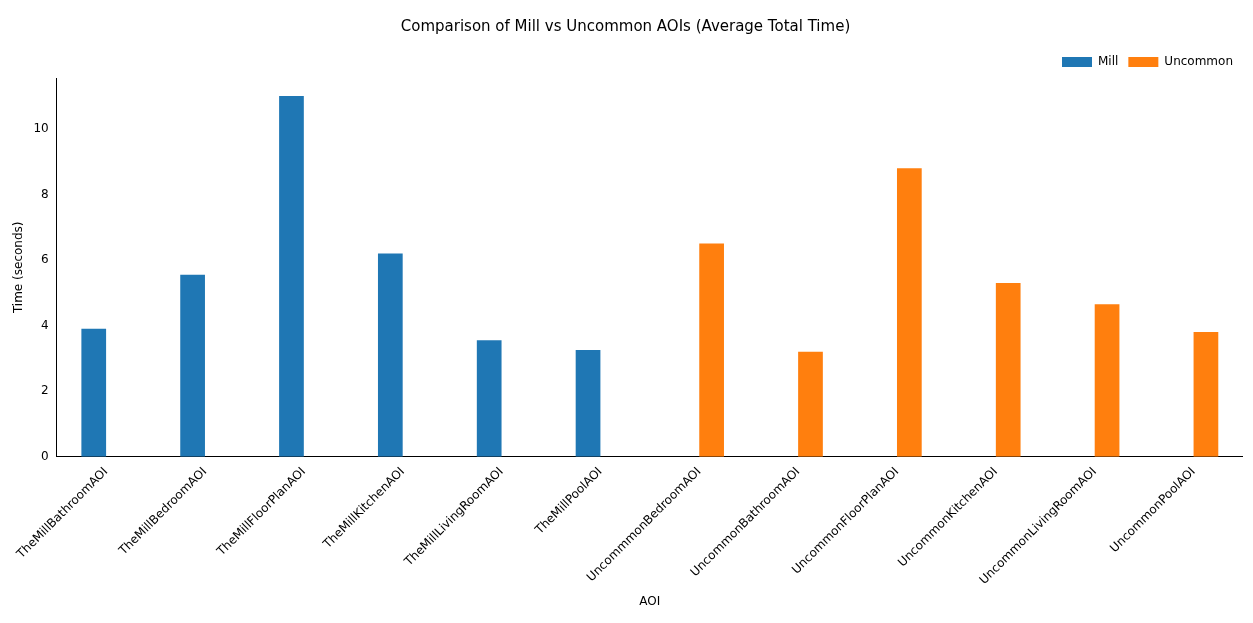 The width and height of the screenshot is (1253, 623). I want to click on y-axis-title: Time (seconds), so click(18, 268).